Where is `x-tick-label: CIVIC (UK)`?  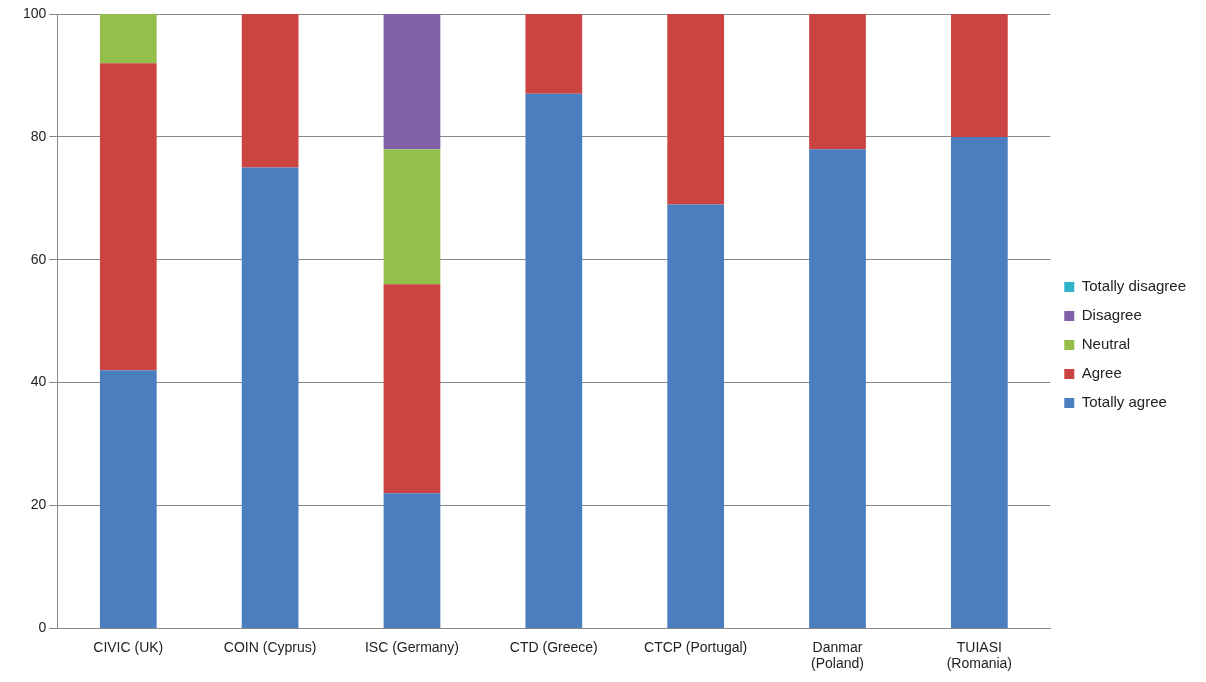
x-tick-label: CIVIC (UK) is located at coordinates (128, 646).